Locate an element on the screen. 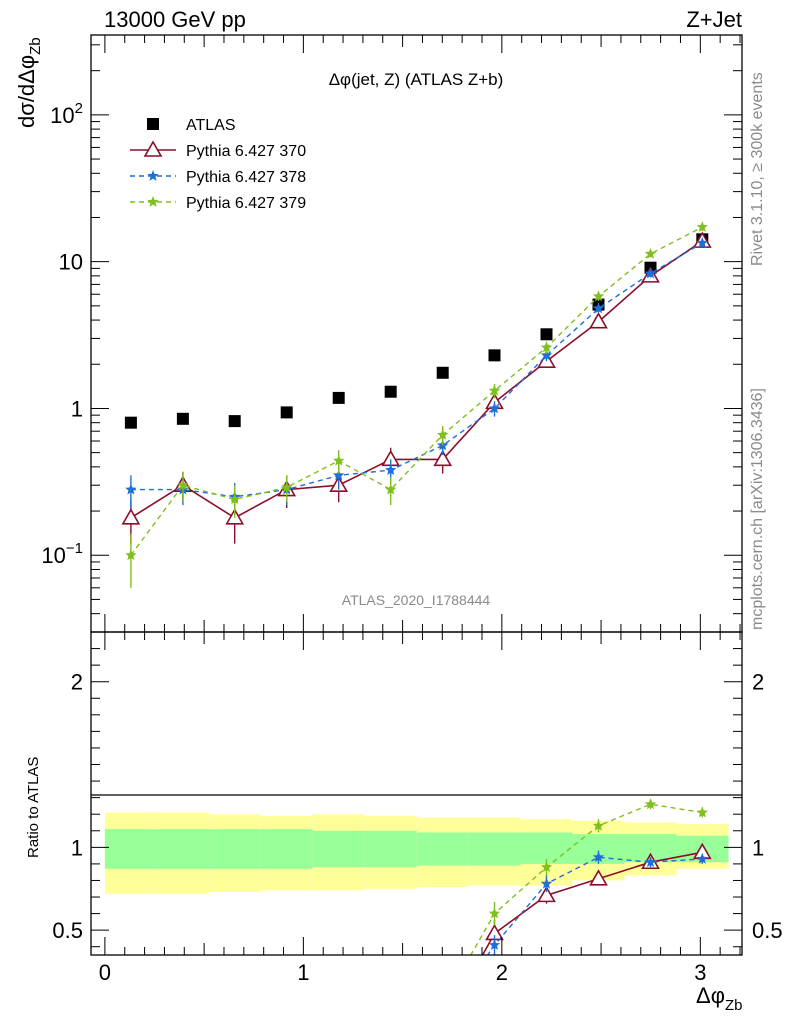 The image size is (786, 1024). main-y-axis-label: dσ/dΔφZb is located at coordinates (29, 82).